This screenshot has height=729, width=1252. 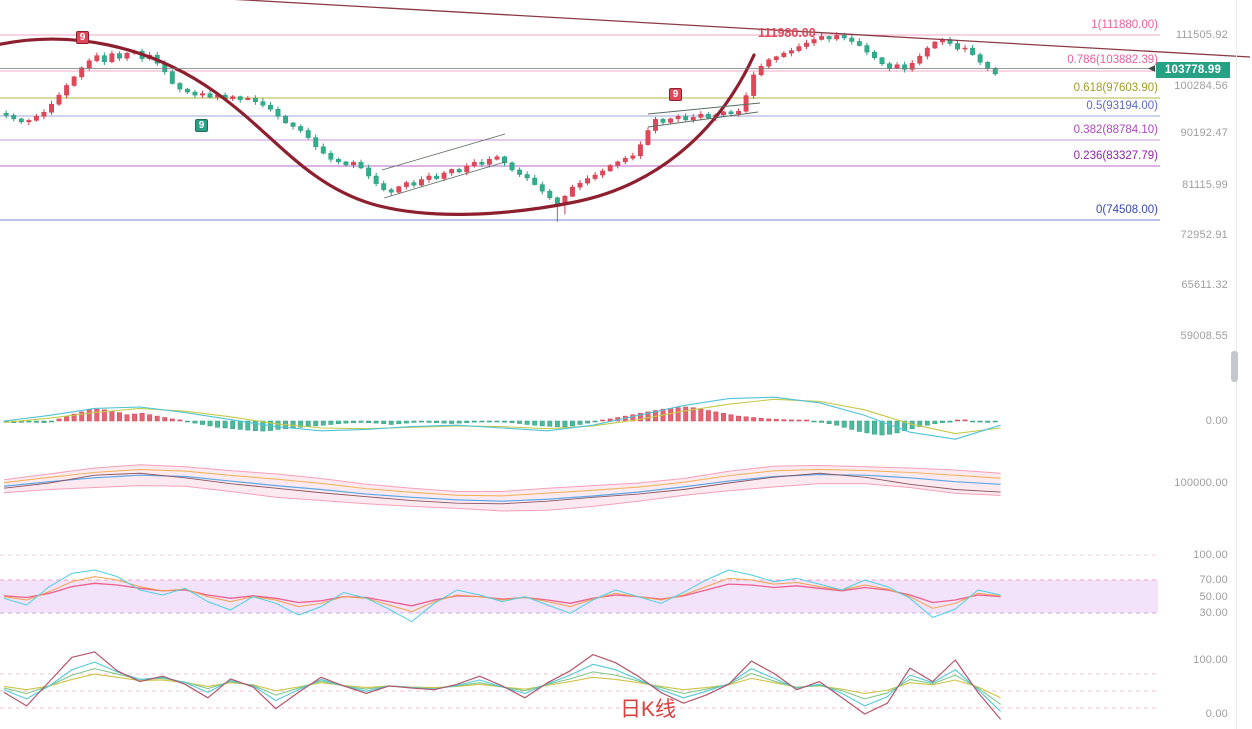 I want to click on fib-level-label: 0.786(103882.39), so click(x=1112, y=60).